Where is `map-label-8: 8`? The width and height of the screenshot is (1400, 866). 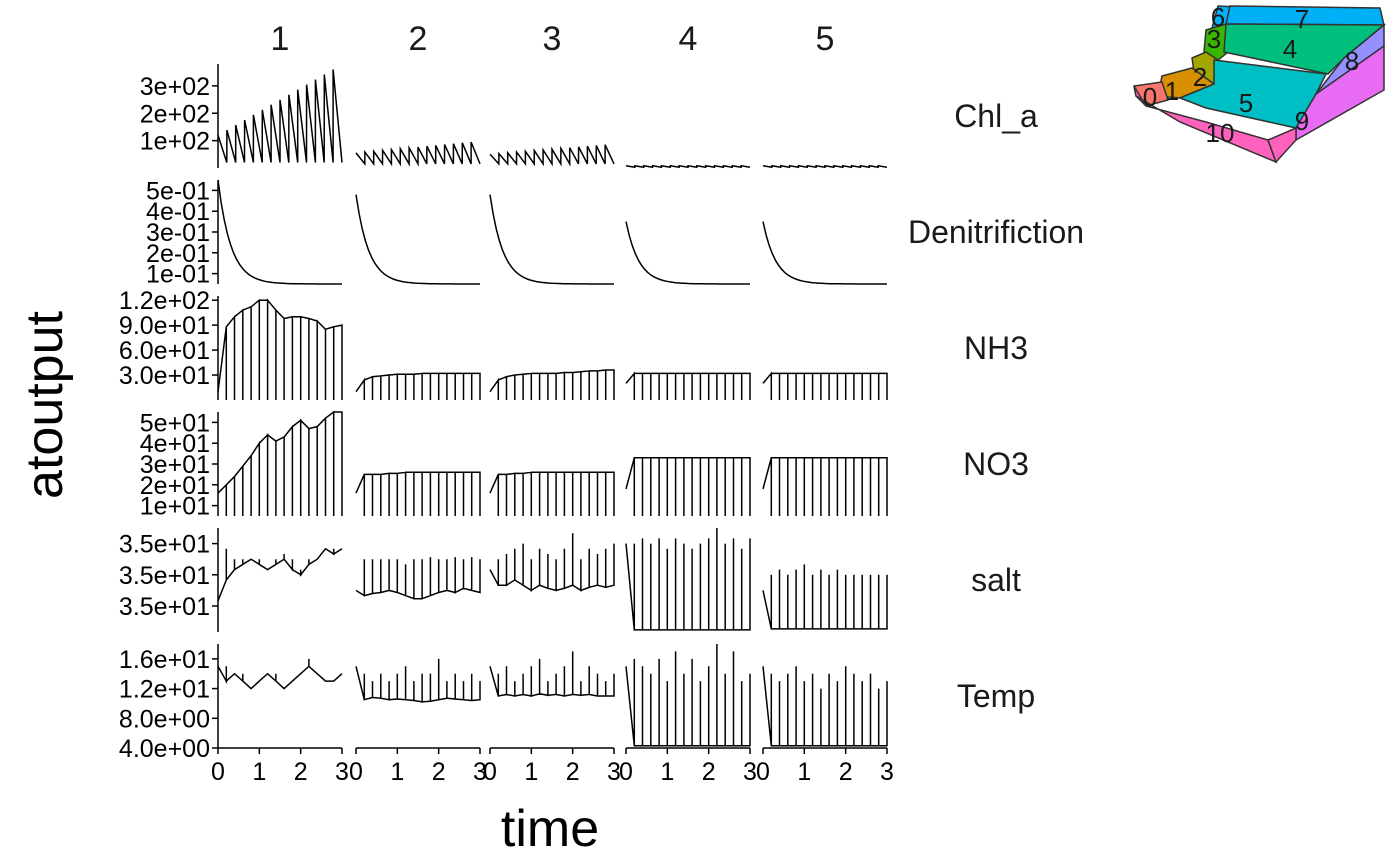
map-label-8: 8 is located at coordinates (1352, 61).